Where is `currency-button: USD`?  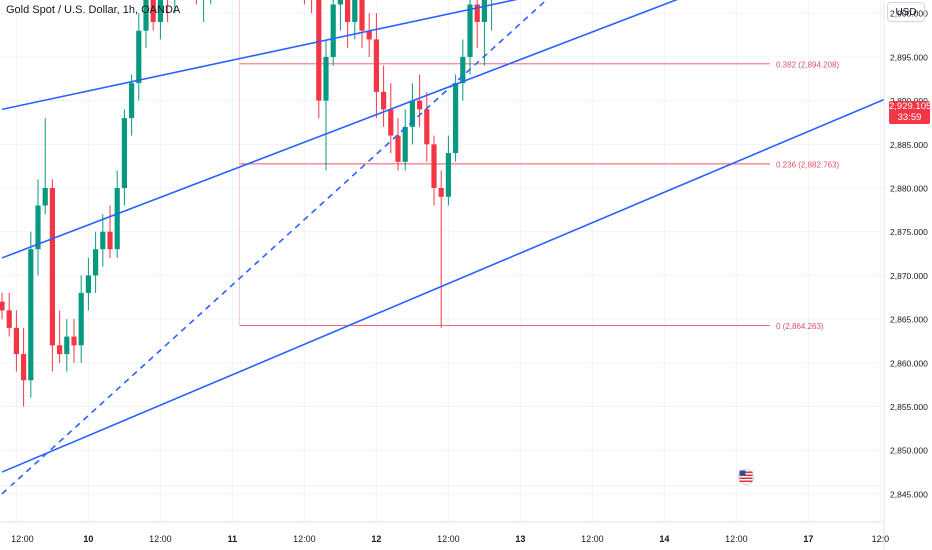
currency-button: USD is located at coordinates (906, 12).